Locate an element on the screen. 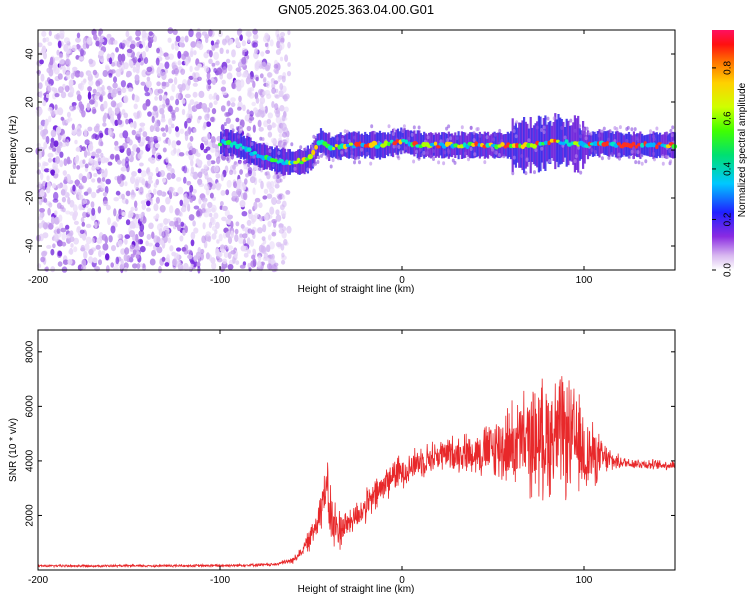 Image resolution: width=750 pixels, height=600 pixels. spectrogram-y-tick-label: -20 is located at coordinates (30, 197).